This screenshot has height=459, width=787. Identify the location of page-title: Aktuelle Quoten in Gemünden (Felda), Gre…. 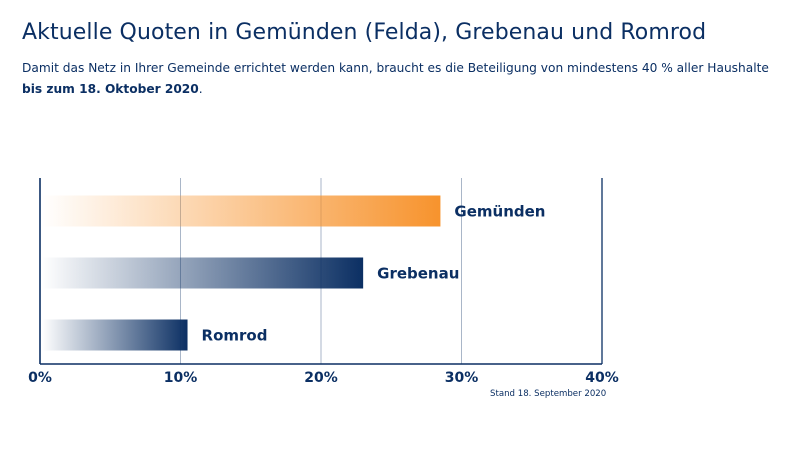
(364, 32).